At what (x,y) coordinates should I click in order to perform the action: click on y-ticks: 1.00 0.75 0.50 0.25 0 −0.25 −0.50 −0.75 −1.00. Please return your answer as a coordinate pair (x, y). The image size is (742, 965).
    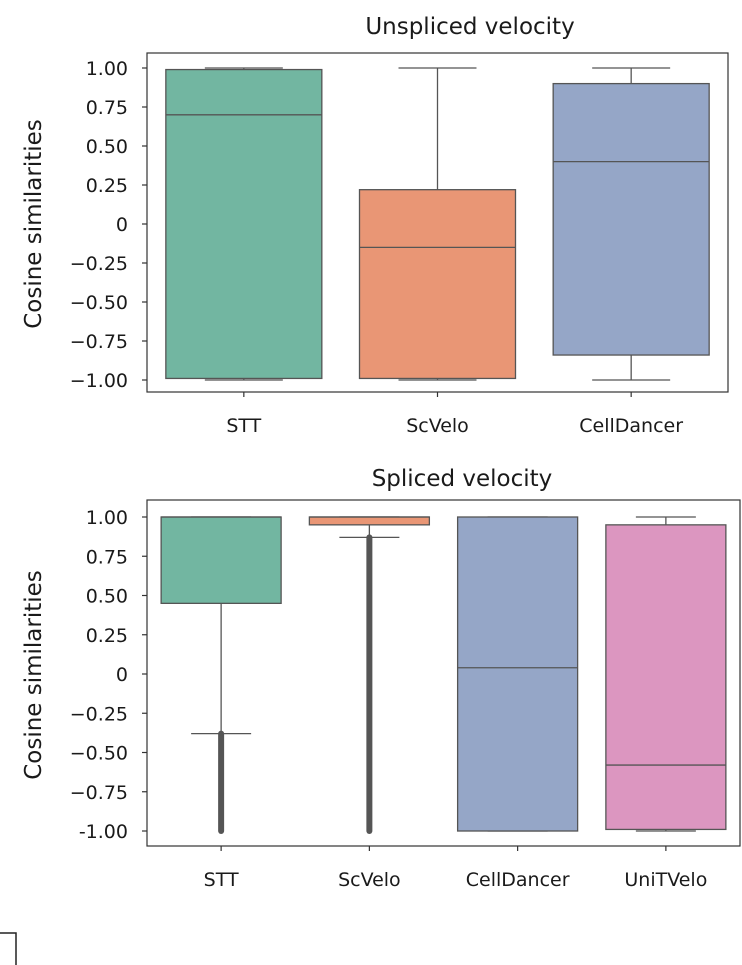
    Looking at the image, I should click on (108, 225).